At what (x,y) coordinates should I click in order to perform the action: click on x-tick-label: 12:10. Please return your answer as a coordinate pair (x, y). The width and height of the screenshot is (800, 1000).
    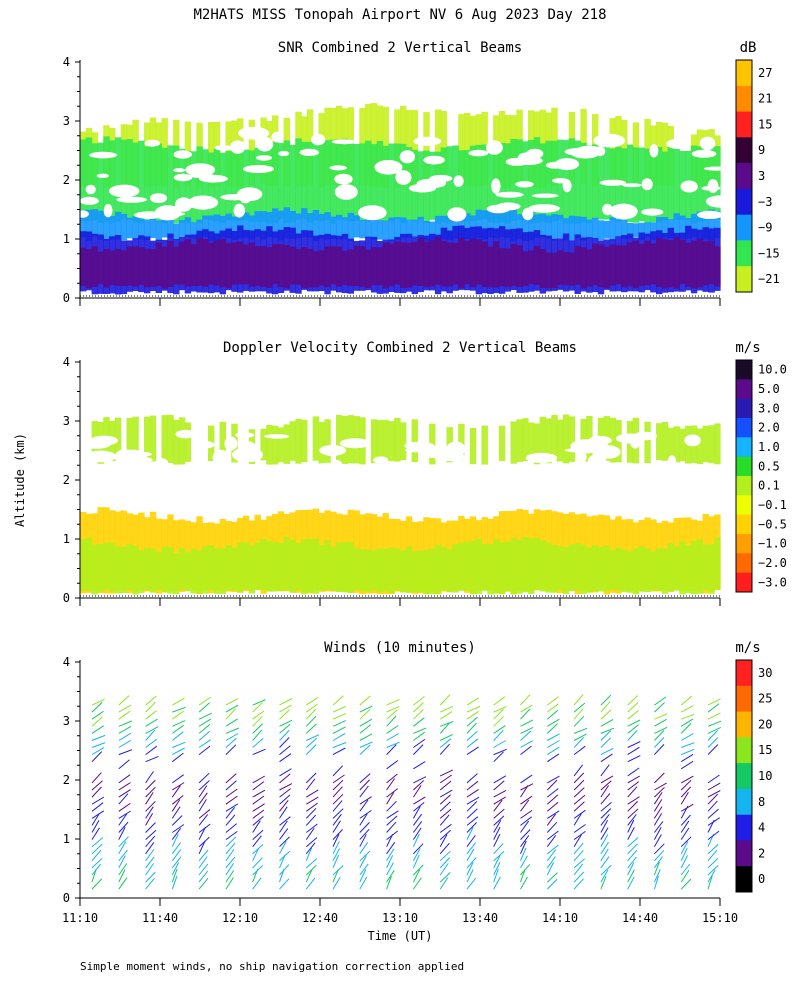
    Looking at the image, I should click on (240, 918).